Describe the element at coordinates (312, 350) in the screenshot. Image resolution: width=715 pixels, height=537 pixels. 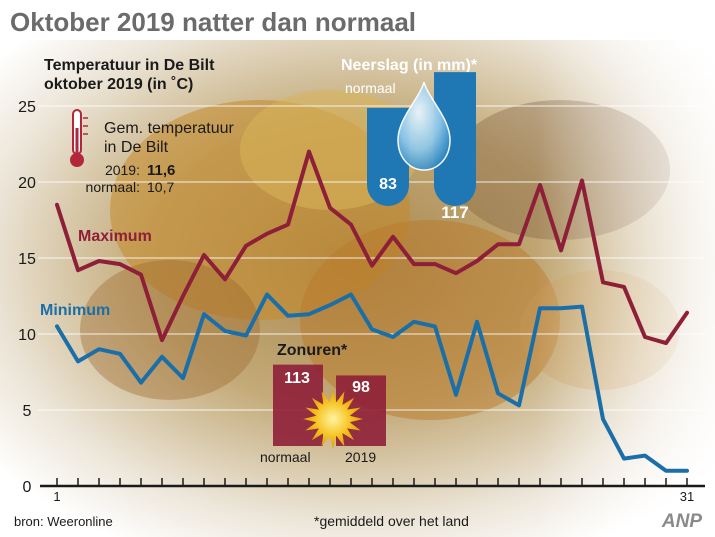
I see `sun-title: Zonuren*` at that location.